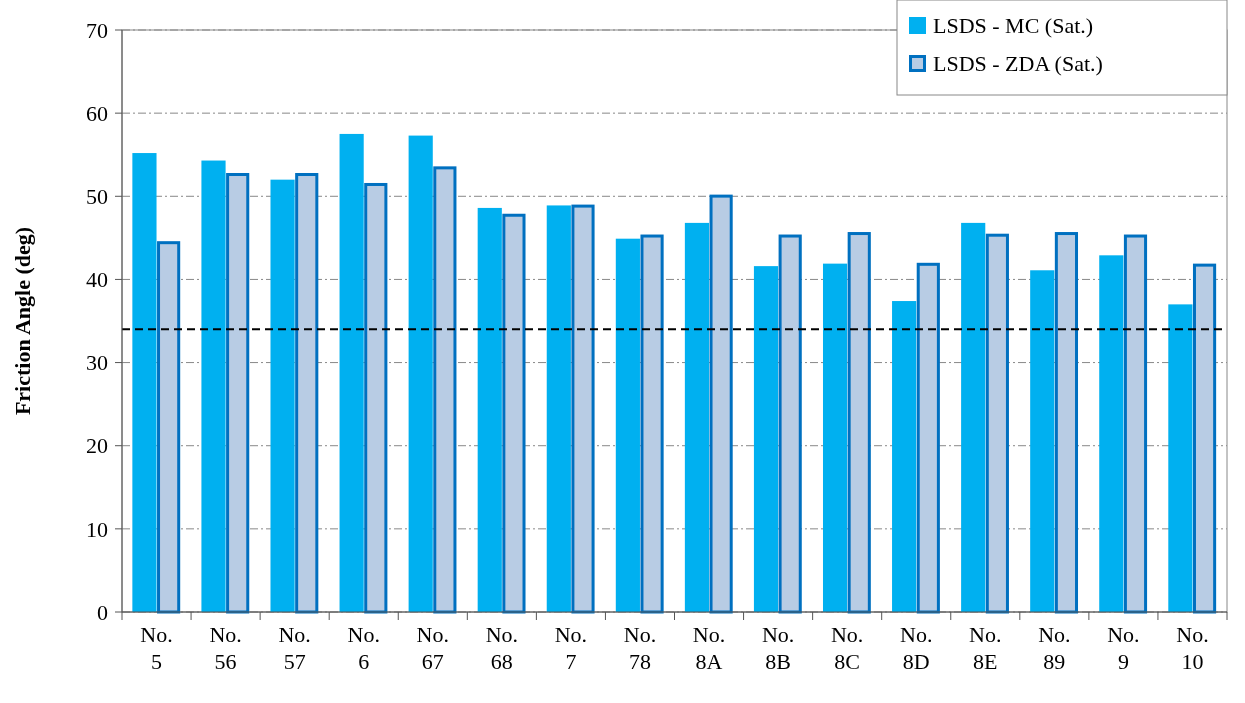  What do you see at coordinates (97, 529) in the screenshot?
I see `y-tick-label: 10` at bounding box center [97, 529].